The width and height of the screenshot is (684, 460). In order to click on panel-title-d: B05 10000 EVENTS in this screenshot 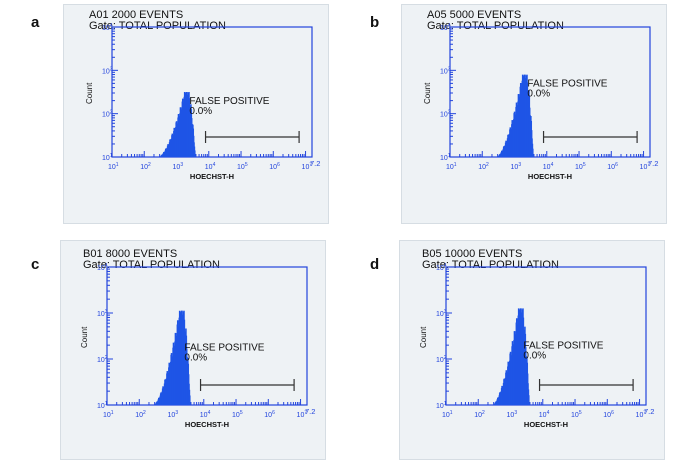, I will do `click(472, 254)`.